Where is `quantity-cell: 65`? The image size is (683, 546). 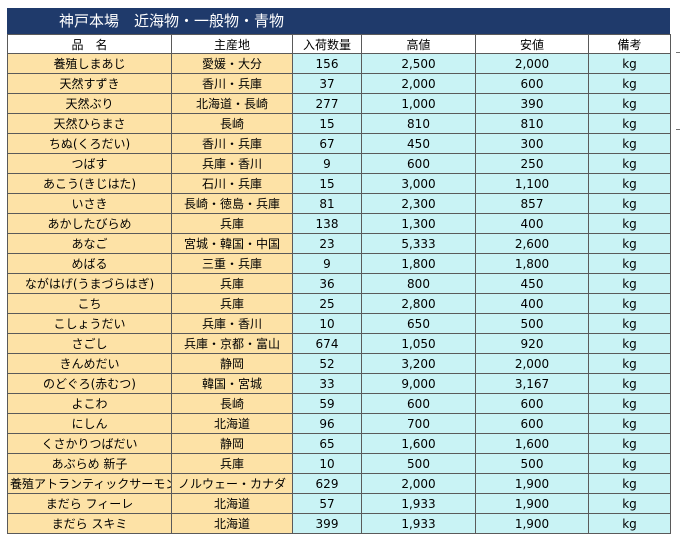 quantity-cell: 65 is located at coordinates (327, 443).